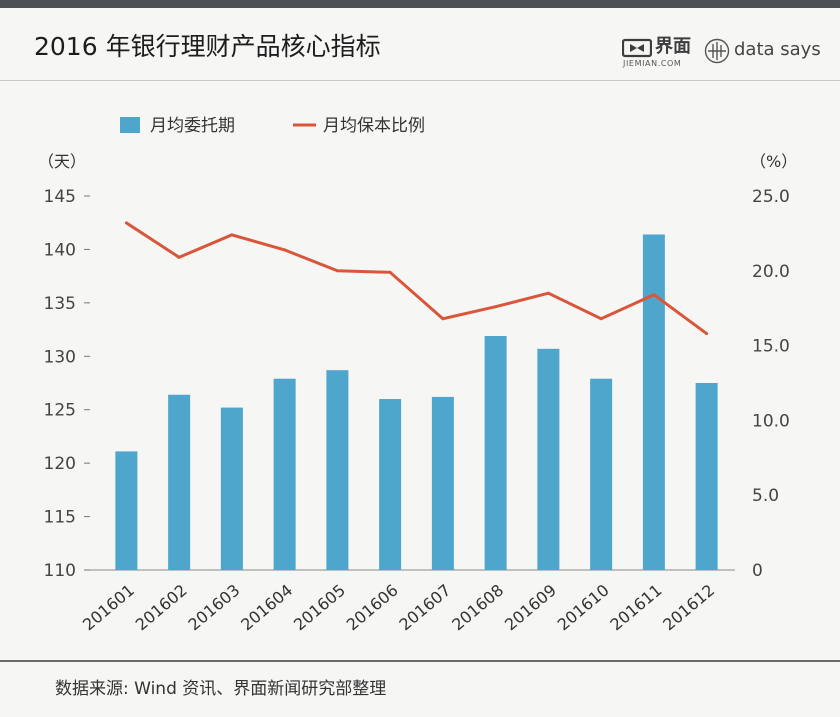 This screenshot has height=717, width=840. What do you see at coordinates (637, 48) in the screenshot?
I see `jiemian-logo-icon` at bounding box center [637, 48].